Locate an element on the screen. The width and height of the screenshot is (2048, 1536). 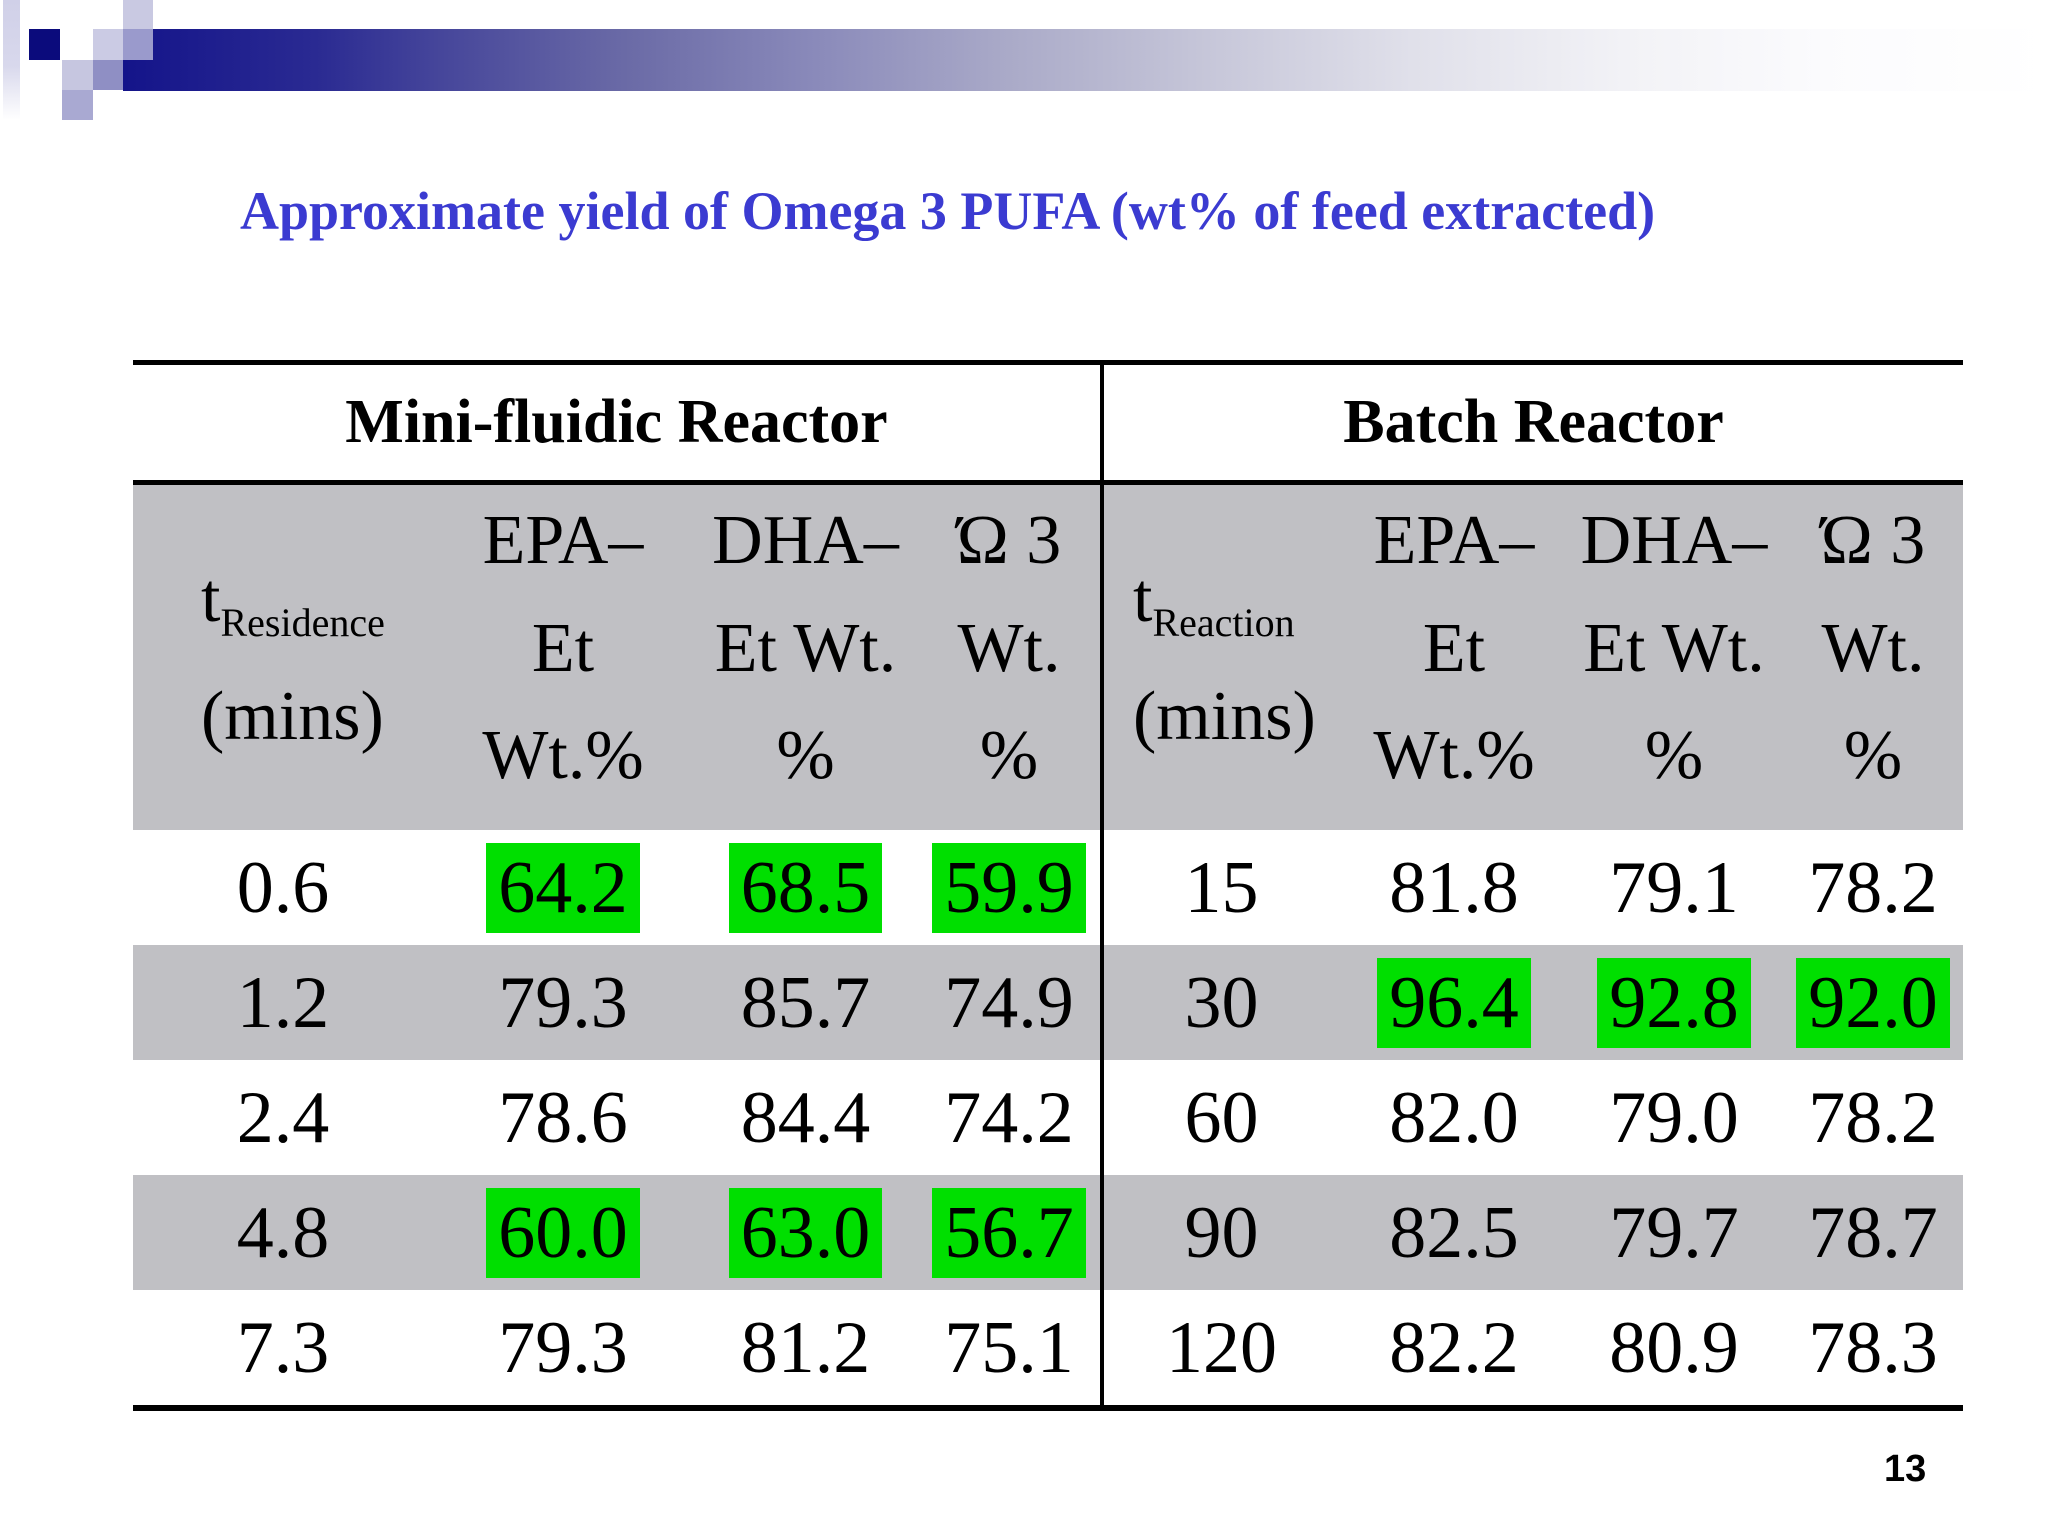
cell-value: 74.9 is located at coordinates (1009, 1002).